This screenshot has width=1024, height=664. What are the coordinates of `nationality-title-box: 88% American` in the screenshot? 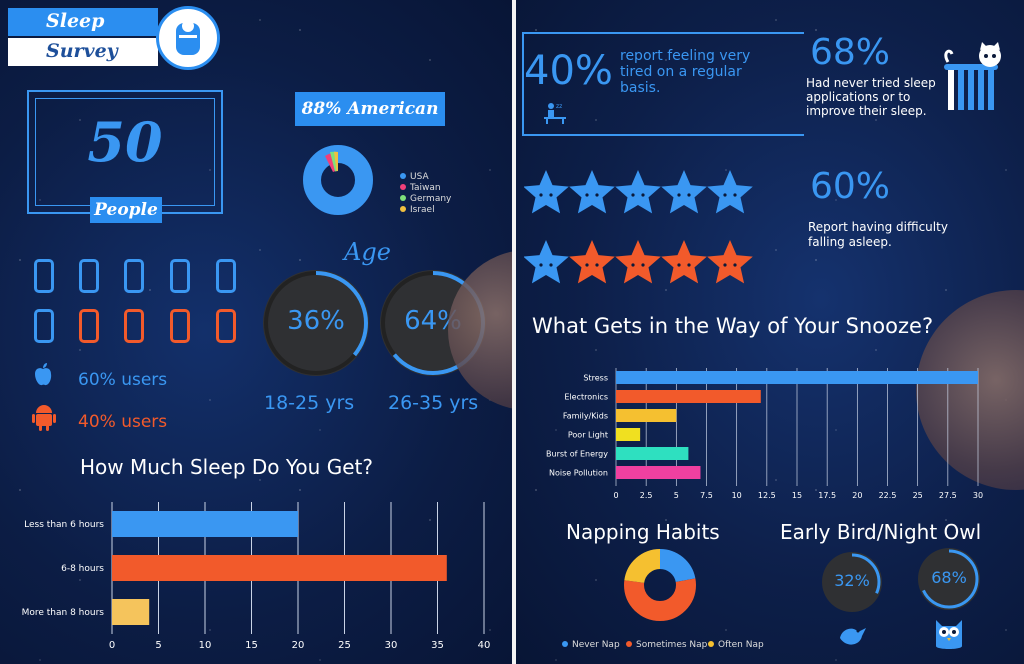 It's located at (370, 109).